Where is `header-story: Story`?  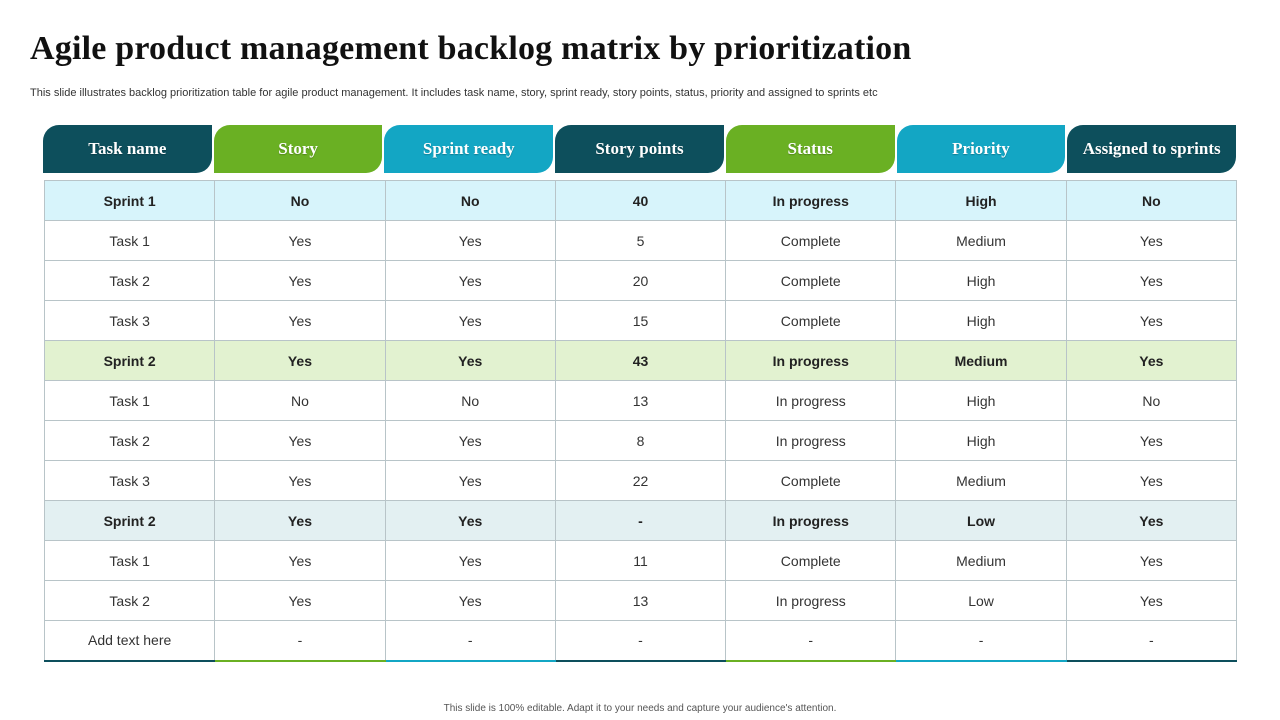
header-story: Story is located at coordinates (298, 149).